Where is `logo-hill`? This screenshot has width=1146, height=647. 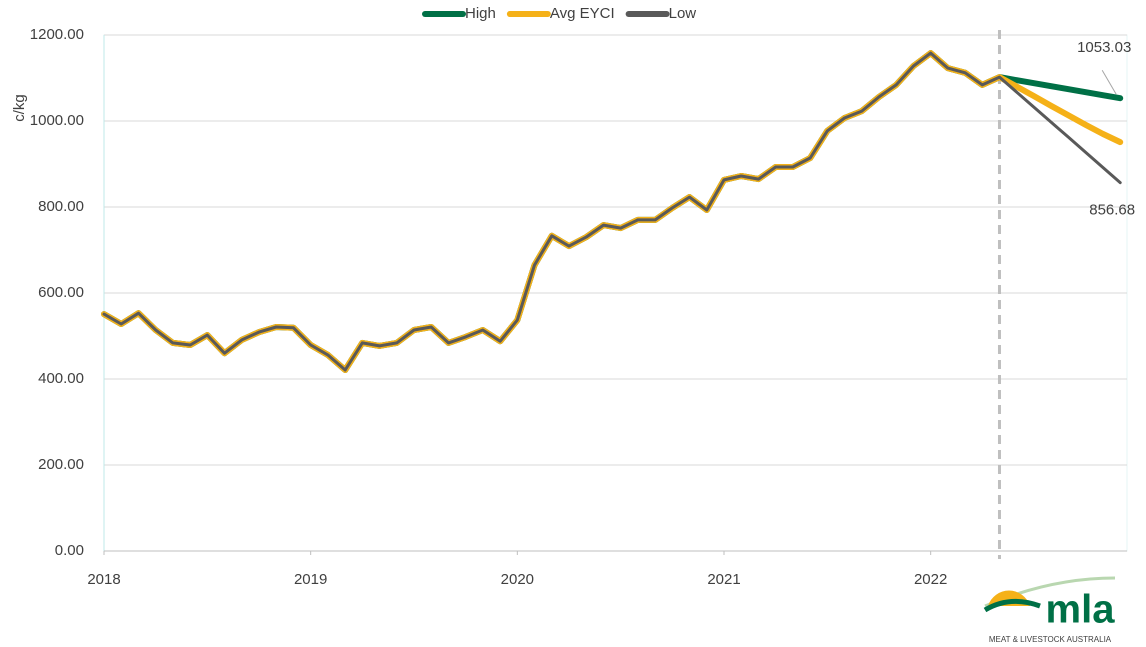 logo-hill is located at coordinates (1012, 605).